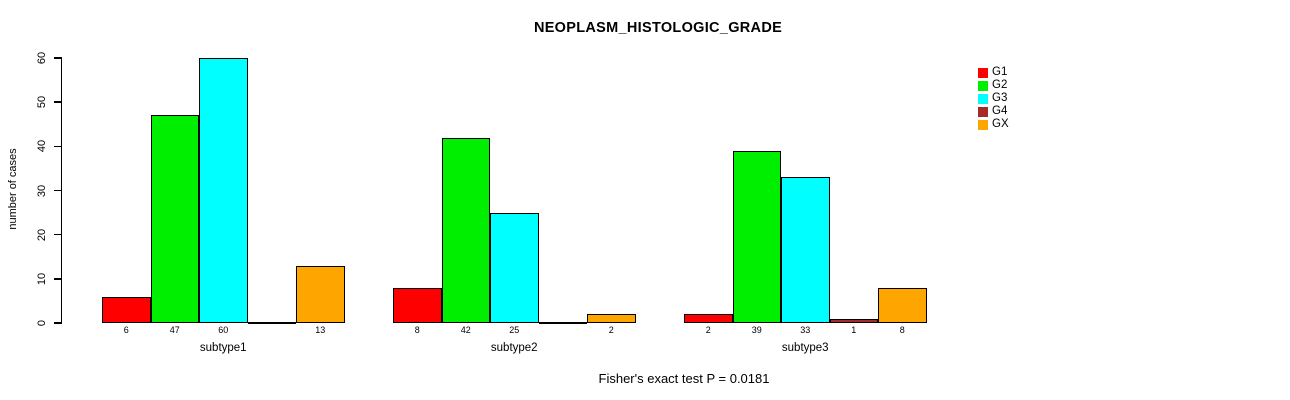  Describe the element at coordinates (805, 250) in the screenshot. I see `bar-subtype3-G3` at that location.